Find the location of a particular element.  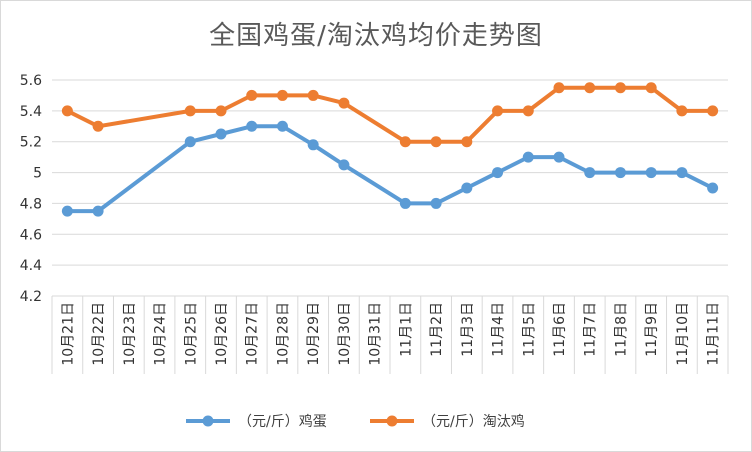

chart-title: 全国鸡蛋/淘汰鸡均价走势图 is located at coordinates (376, 36).